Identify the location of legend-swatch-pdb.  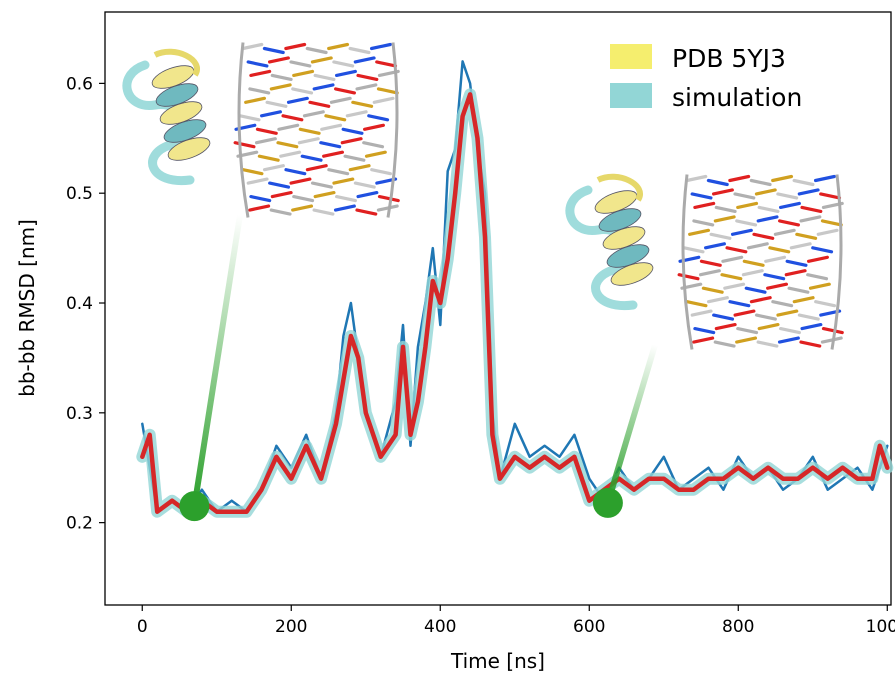
(631, 56).